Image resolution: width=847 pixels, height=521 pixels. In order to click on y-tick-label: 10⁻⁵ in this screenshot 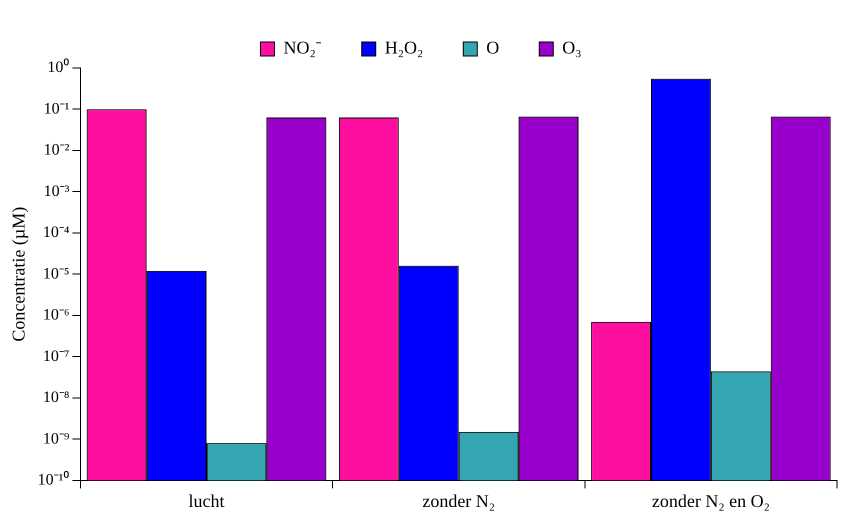, I will do `click(56, 273)`.